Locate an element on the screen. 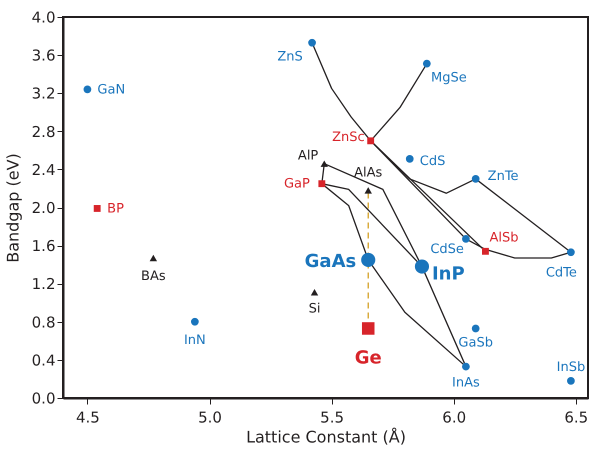  annotation: InN is located at coordinates (195, 340).